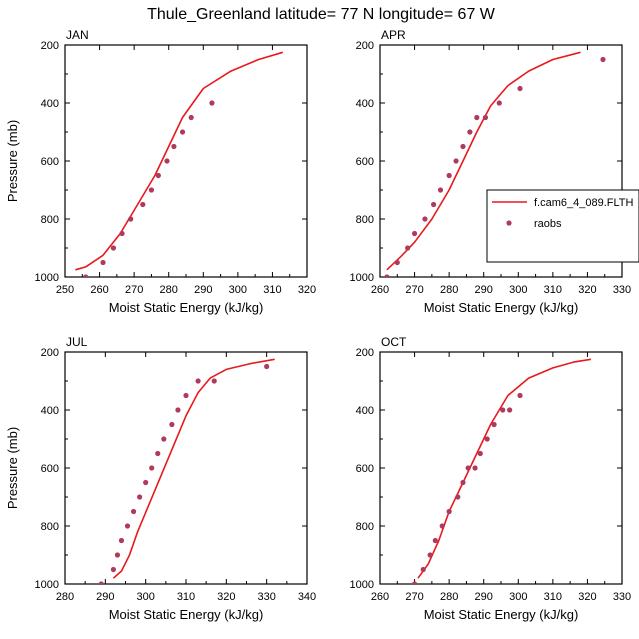  What do you see at coordinates (77, 342) in the screenshot?
I see `panel-label: JUL` at bounding box center [77, 342].